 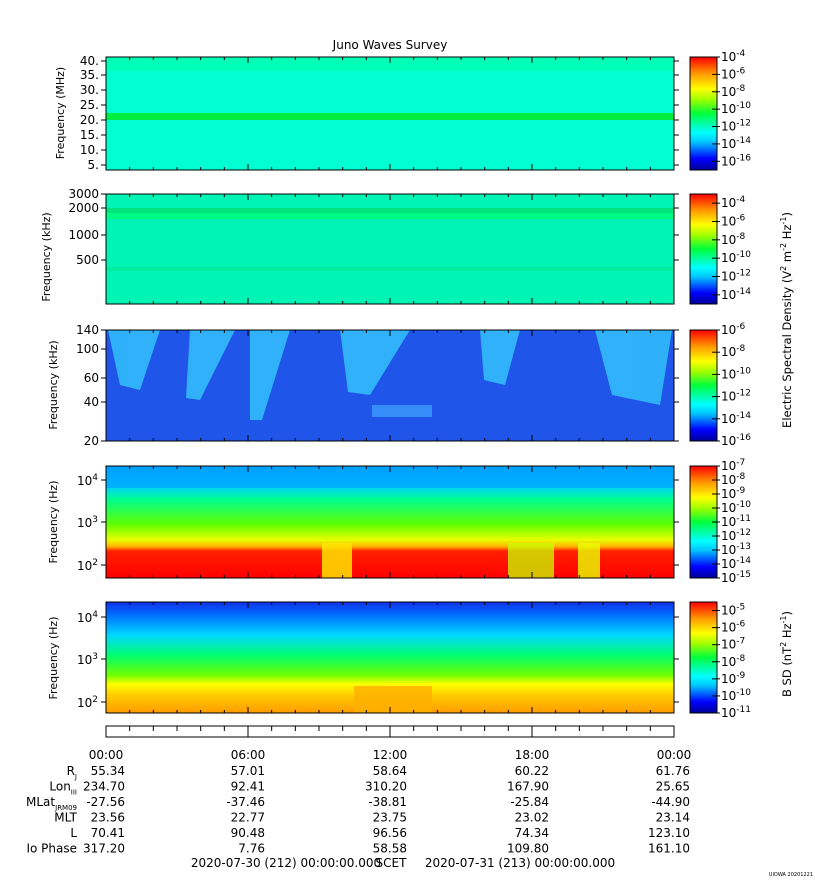 I want to click on colorbar-4-tick-label: 10⁻¹⁴, so click(x=736, y=563).